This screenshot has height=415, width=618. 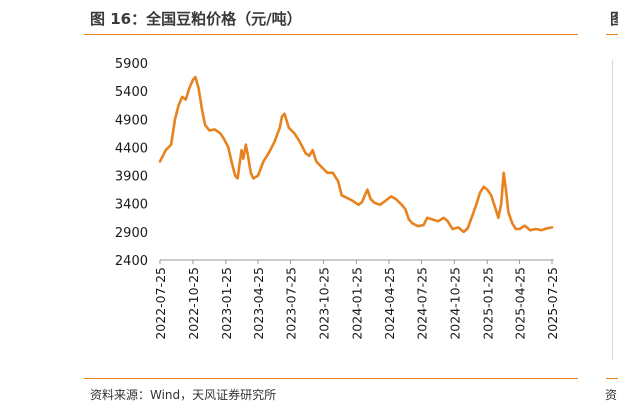 What do you see at coordinates (614, 19) in the screenshot?
I see `adjacent-figure-title-fragment: 图` at bounding box center [614, 19].